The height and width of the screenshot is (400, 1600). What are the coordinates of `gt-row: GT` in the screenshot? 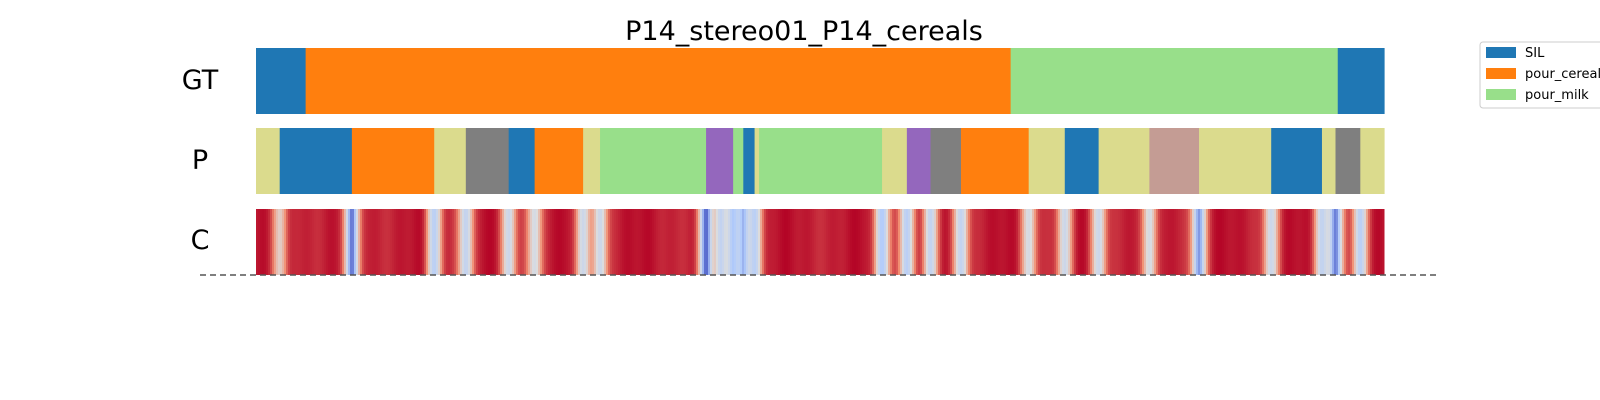 It's located at (783, 81).